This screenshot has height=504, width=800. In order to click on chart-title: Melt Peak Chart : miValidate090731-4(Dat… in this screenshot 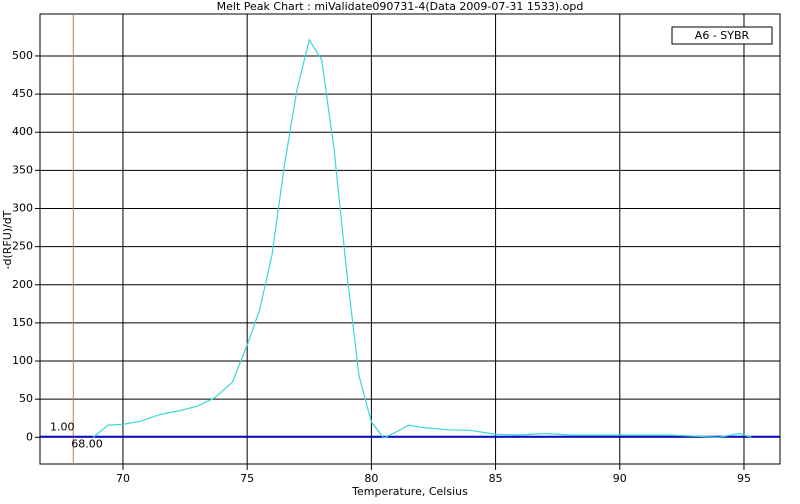, I will do `click(400, 6)`.